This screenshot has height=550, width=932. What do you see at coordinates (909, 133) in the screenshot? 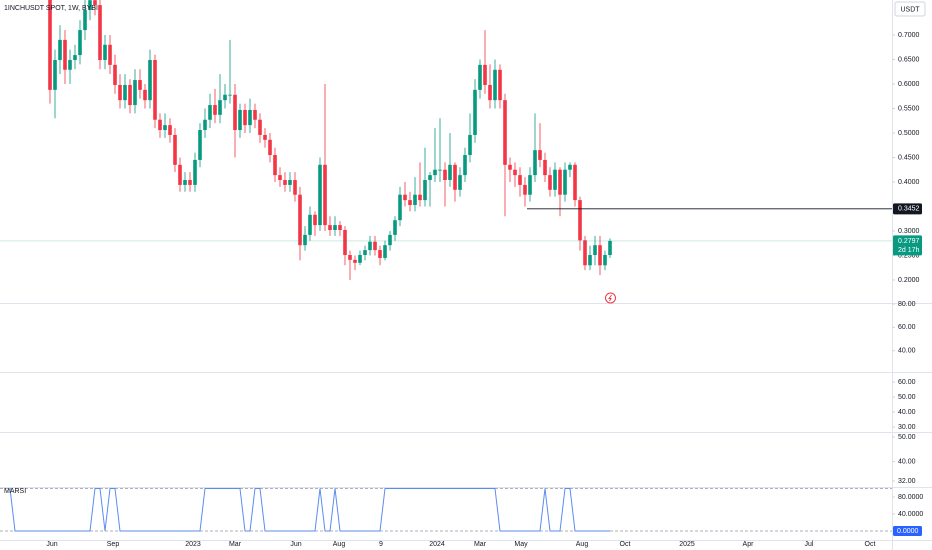
I see `y-tick-label: 0.5000` at bounding box center [909, 133].